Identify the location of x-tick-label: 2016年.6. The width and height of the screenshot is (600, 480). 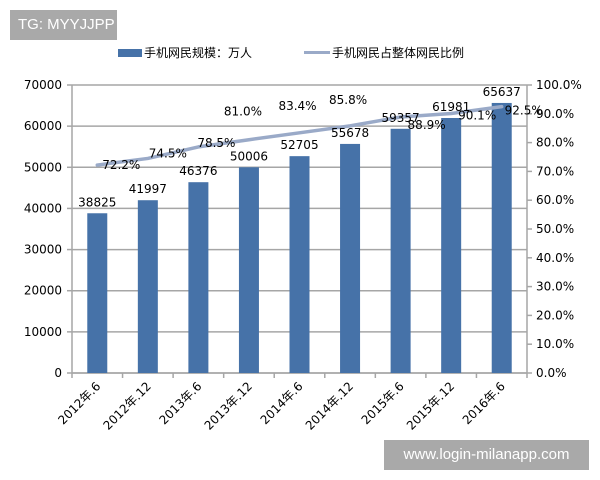
(484, 403).